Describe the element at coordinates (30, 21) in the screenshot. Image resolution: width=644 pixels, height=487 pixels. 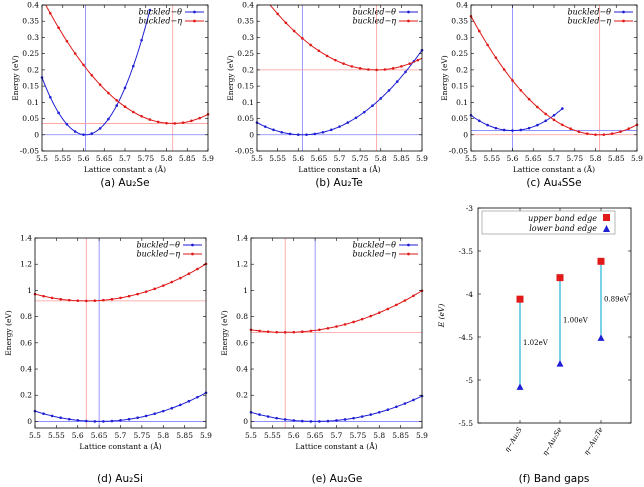
I see `y-tick-label: 0.35` at that location.